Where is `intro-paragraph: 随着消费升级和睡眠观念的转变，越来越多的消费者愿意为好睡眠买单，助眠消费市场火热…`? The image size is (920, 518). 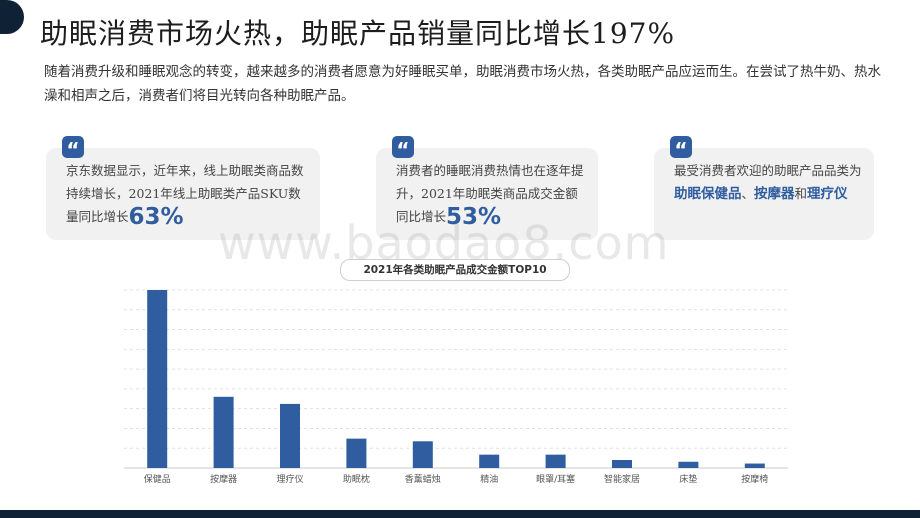
intro-paragraph: 随着消费升级和睡眠观念的转变，越来越多的消费者愿意为好睡眠买单，助眠消费市场火热… is located at coordinates (462, 84).